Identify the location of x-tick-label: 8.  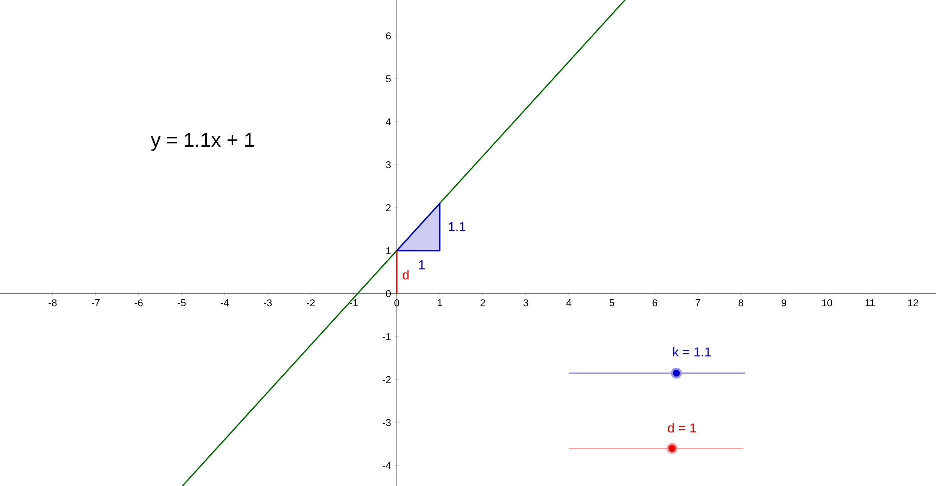
(741, 303).